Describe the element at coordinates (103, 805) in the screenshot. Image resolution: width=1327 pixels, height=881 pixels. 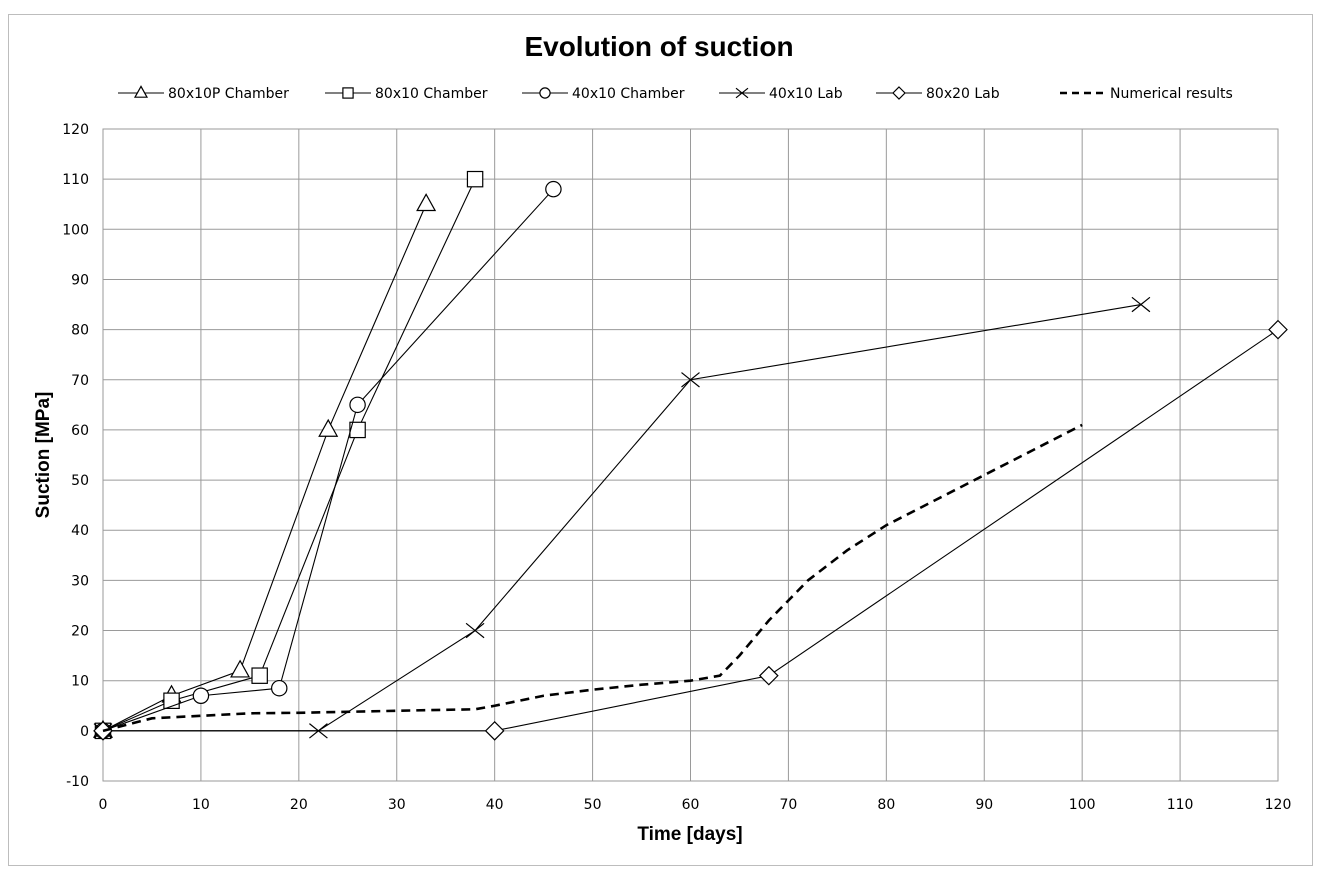
I see `x-tick-label: 0` at that location.